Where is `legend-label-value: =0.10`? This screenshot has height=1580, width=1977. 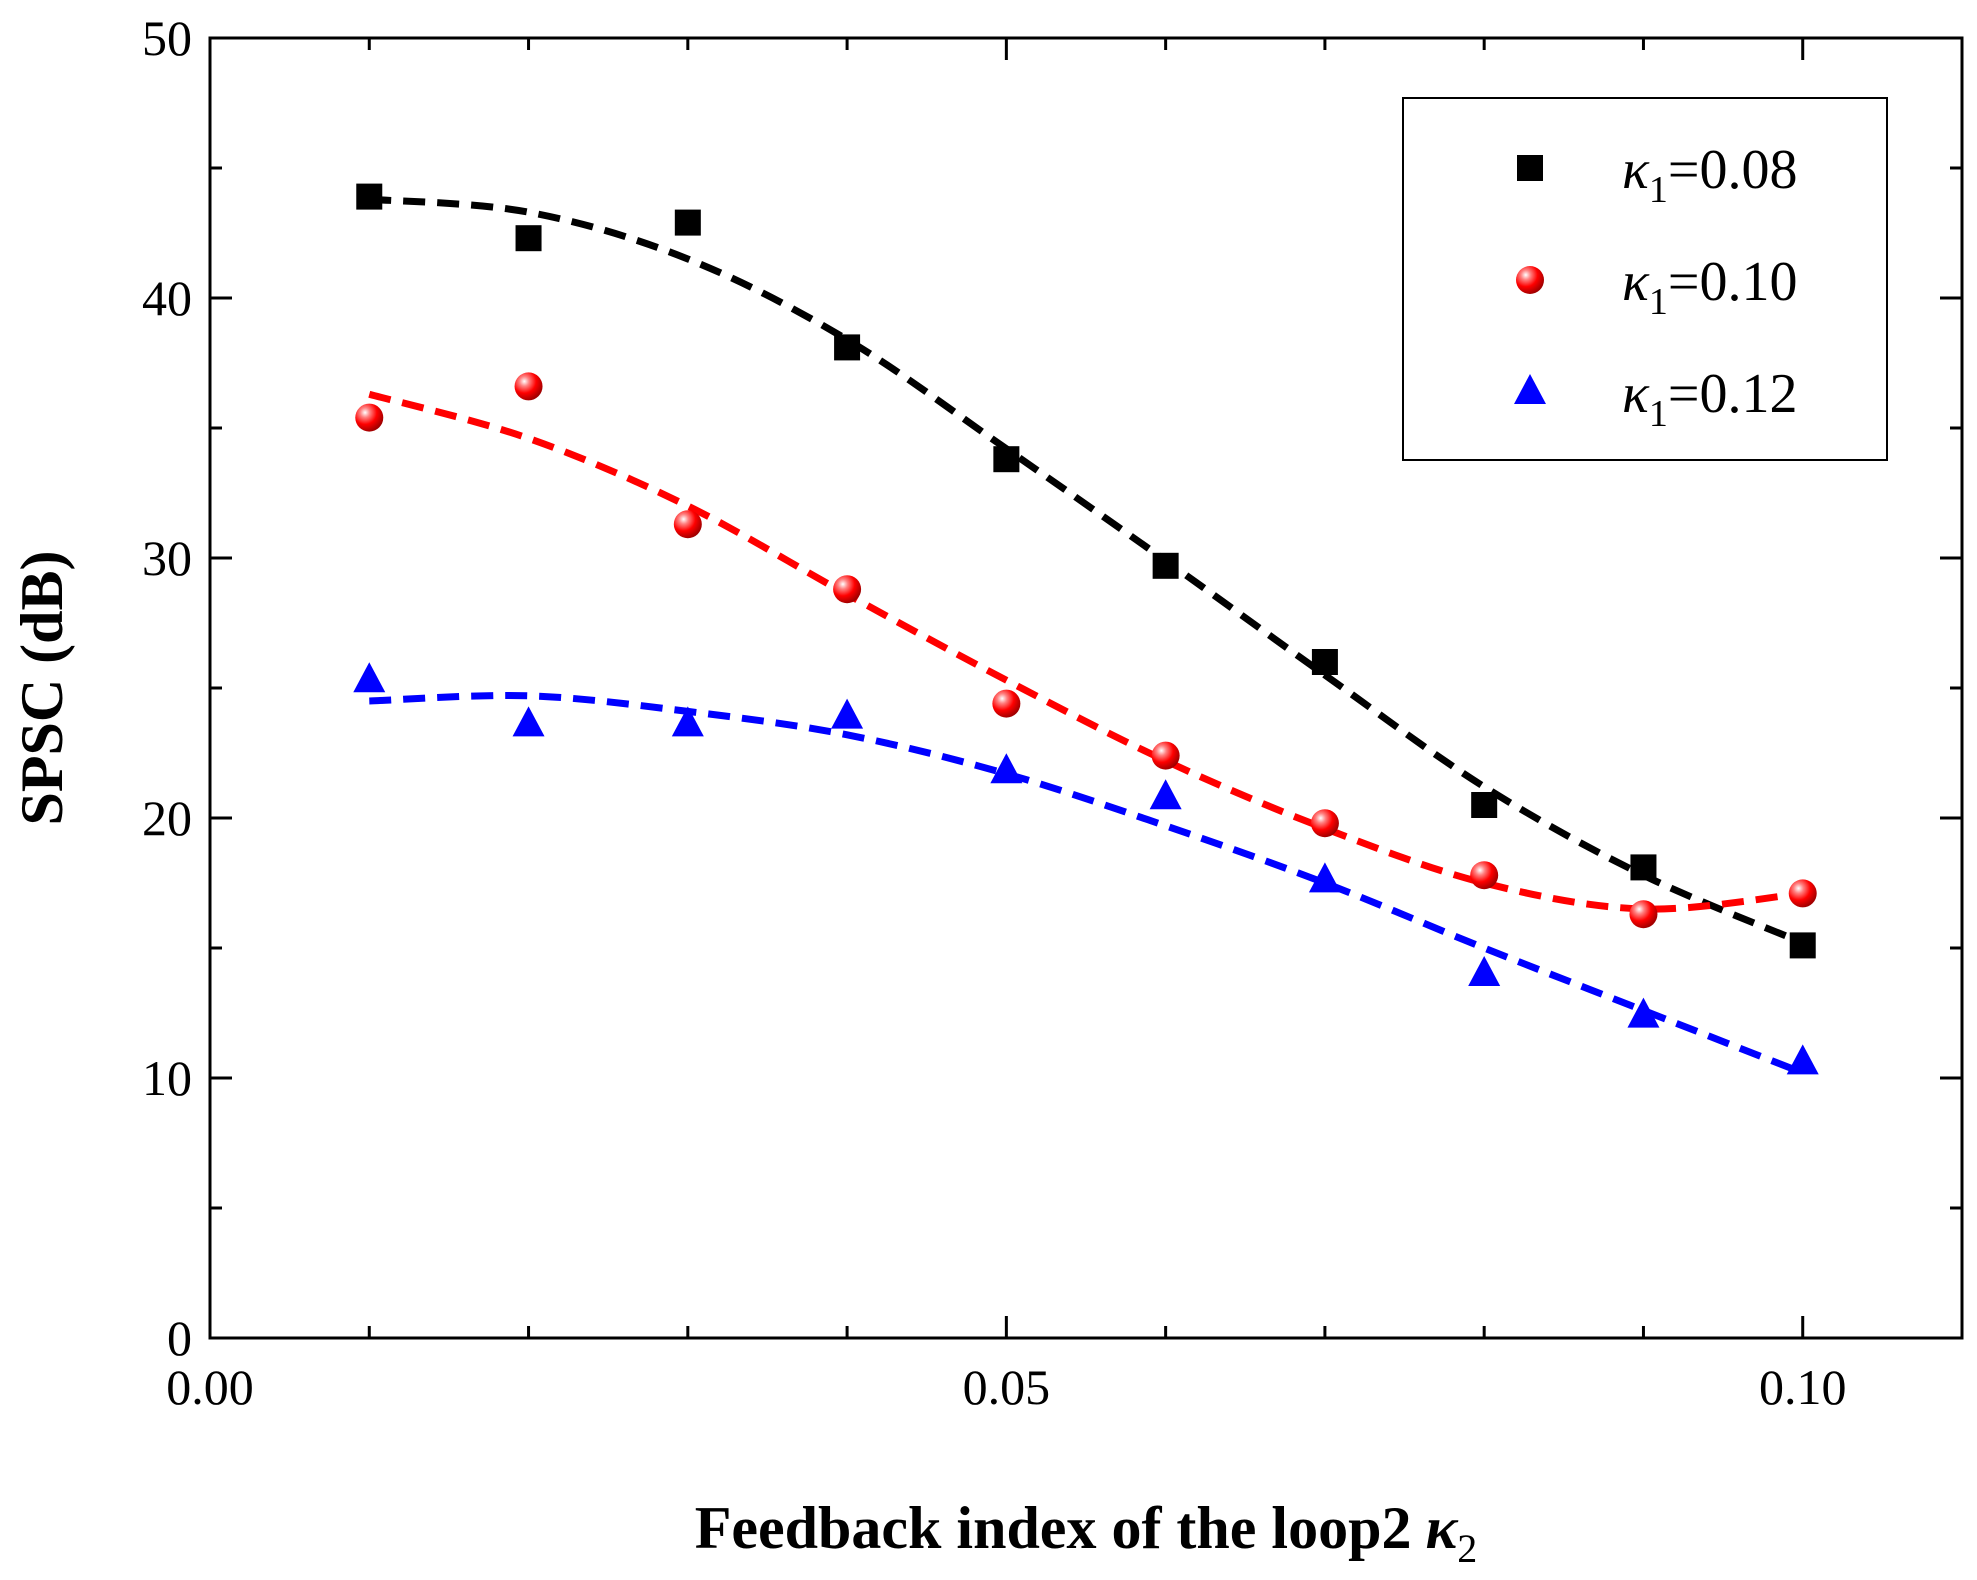 legend-label-value: =0.10 is located at coordinates (1733, 282).